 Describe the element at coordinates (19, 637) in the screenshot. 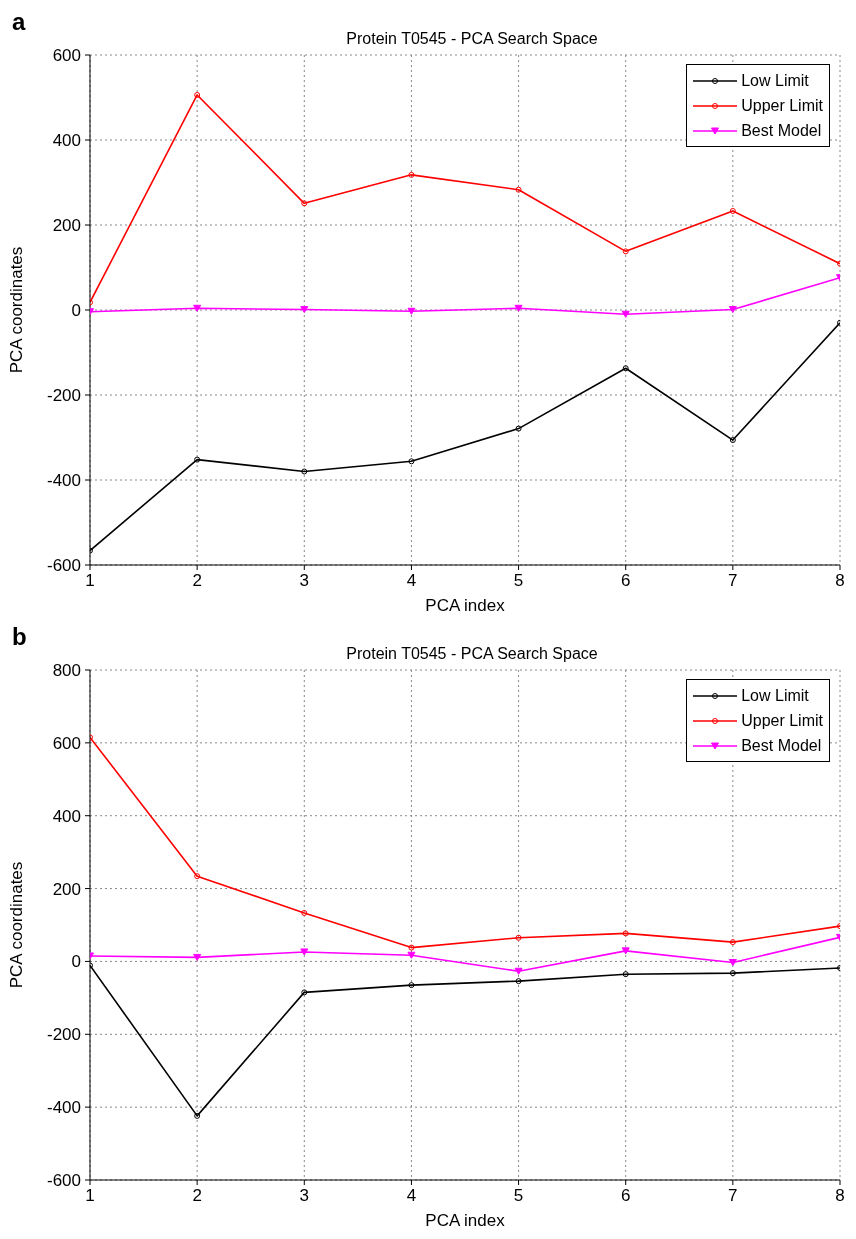

I see `text: b` at that location.